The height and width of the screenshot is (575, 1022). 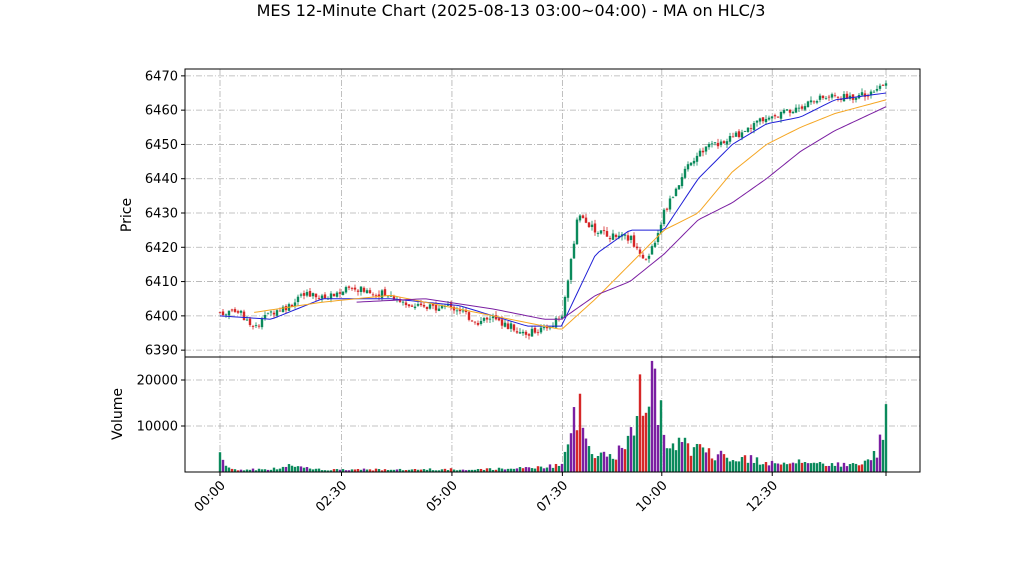 I want to click on price-y-tick-label: 6400, so click(x=161, y=316).